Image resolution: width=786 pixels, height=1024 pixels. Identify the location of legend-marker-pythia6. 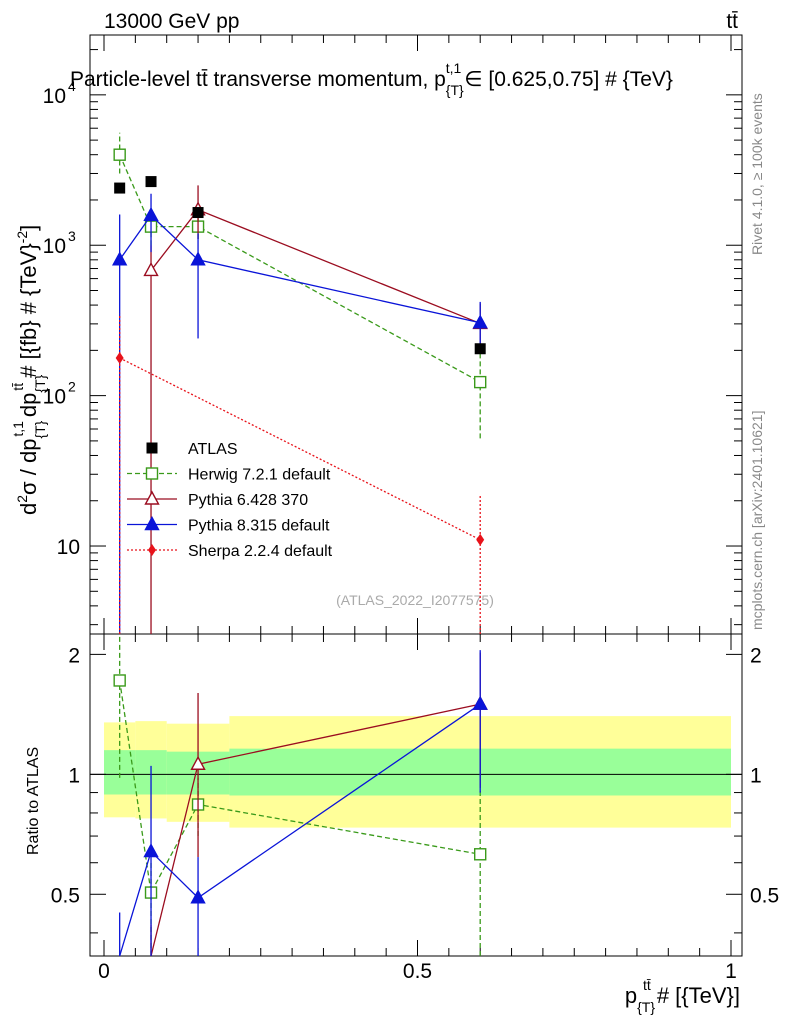
(152, 497).